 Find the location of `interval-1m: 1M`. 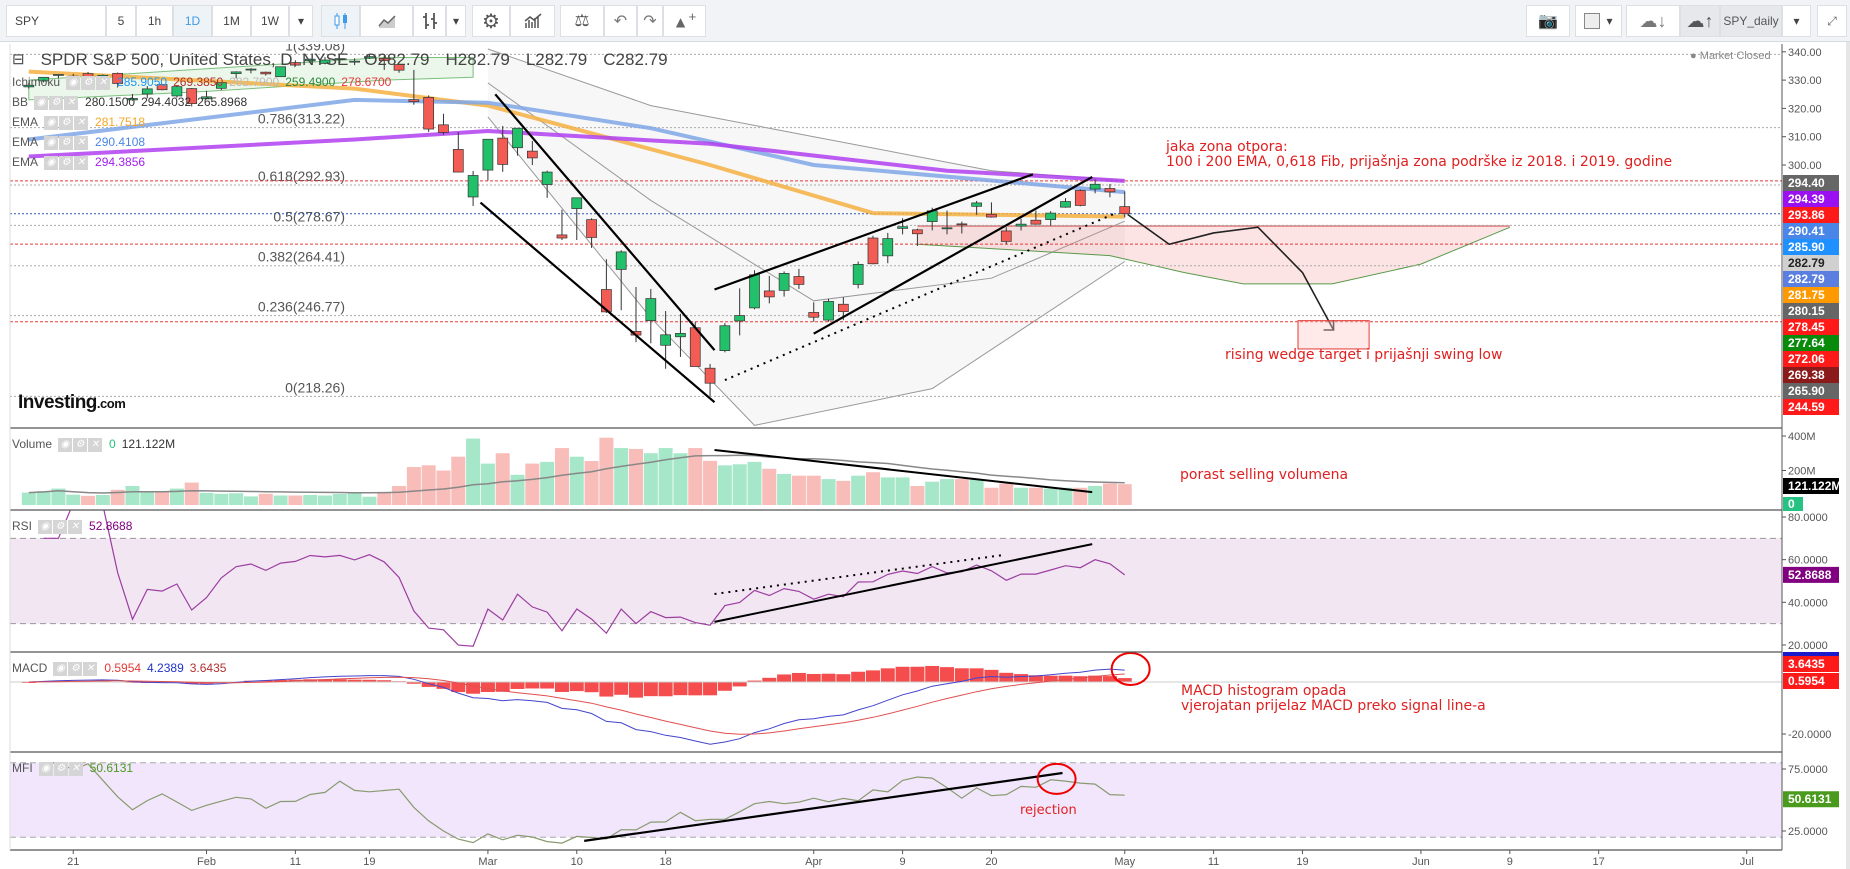

interval-1m: 1M is located at coordinates (231, 21).